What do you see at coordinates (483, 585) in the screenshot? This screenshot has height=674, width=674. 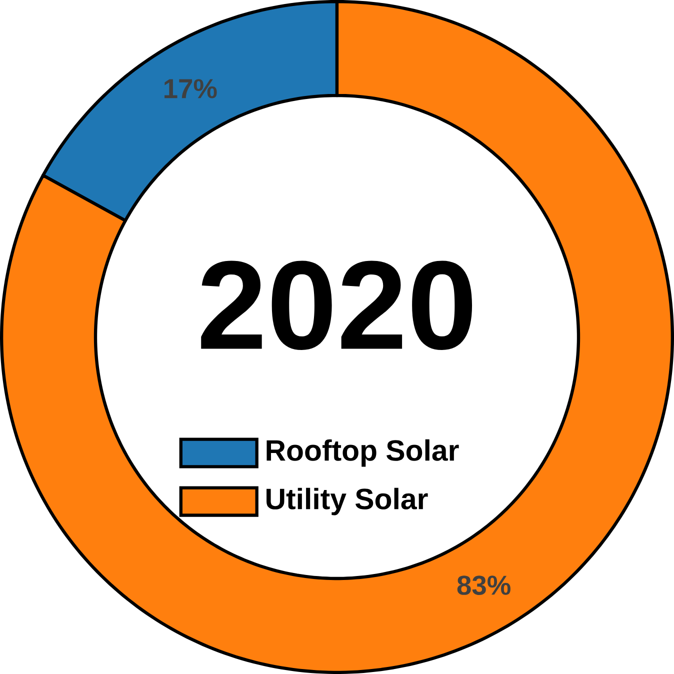 I see `data-label: 83%` at bounding box center [483, 585].